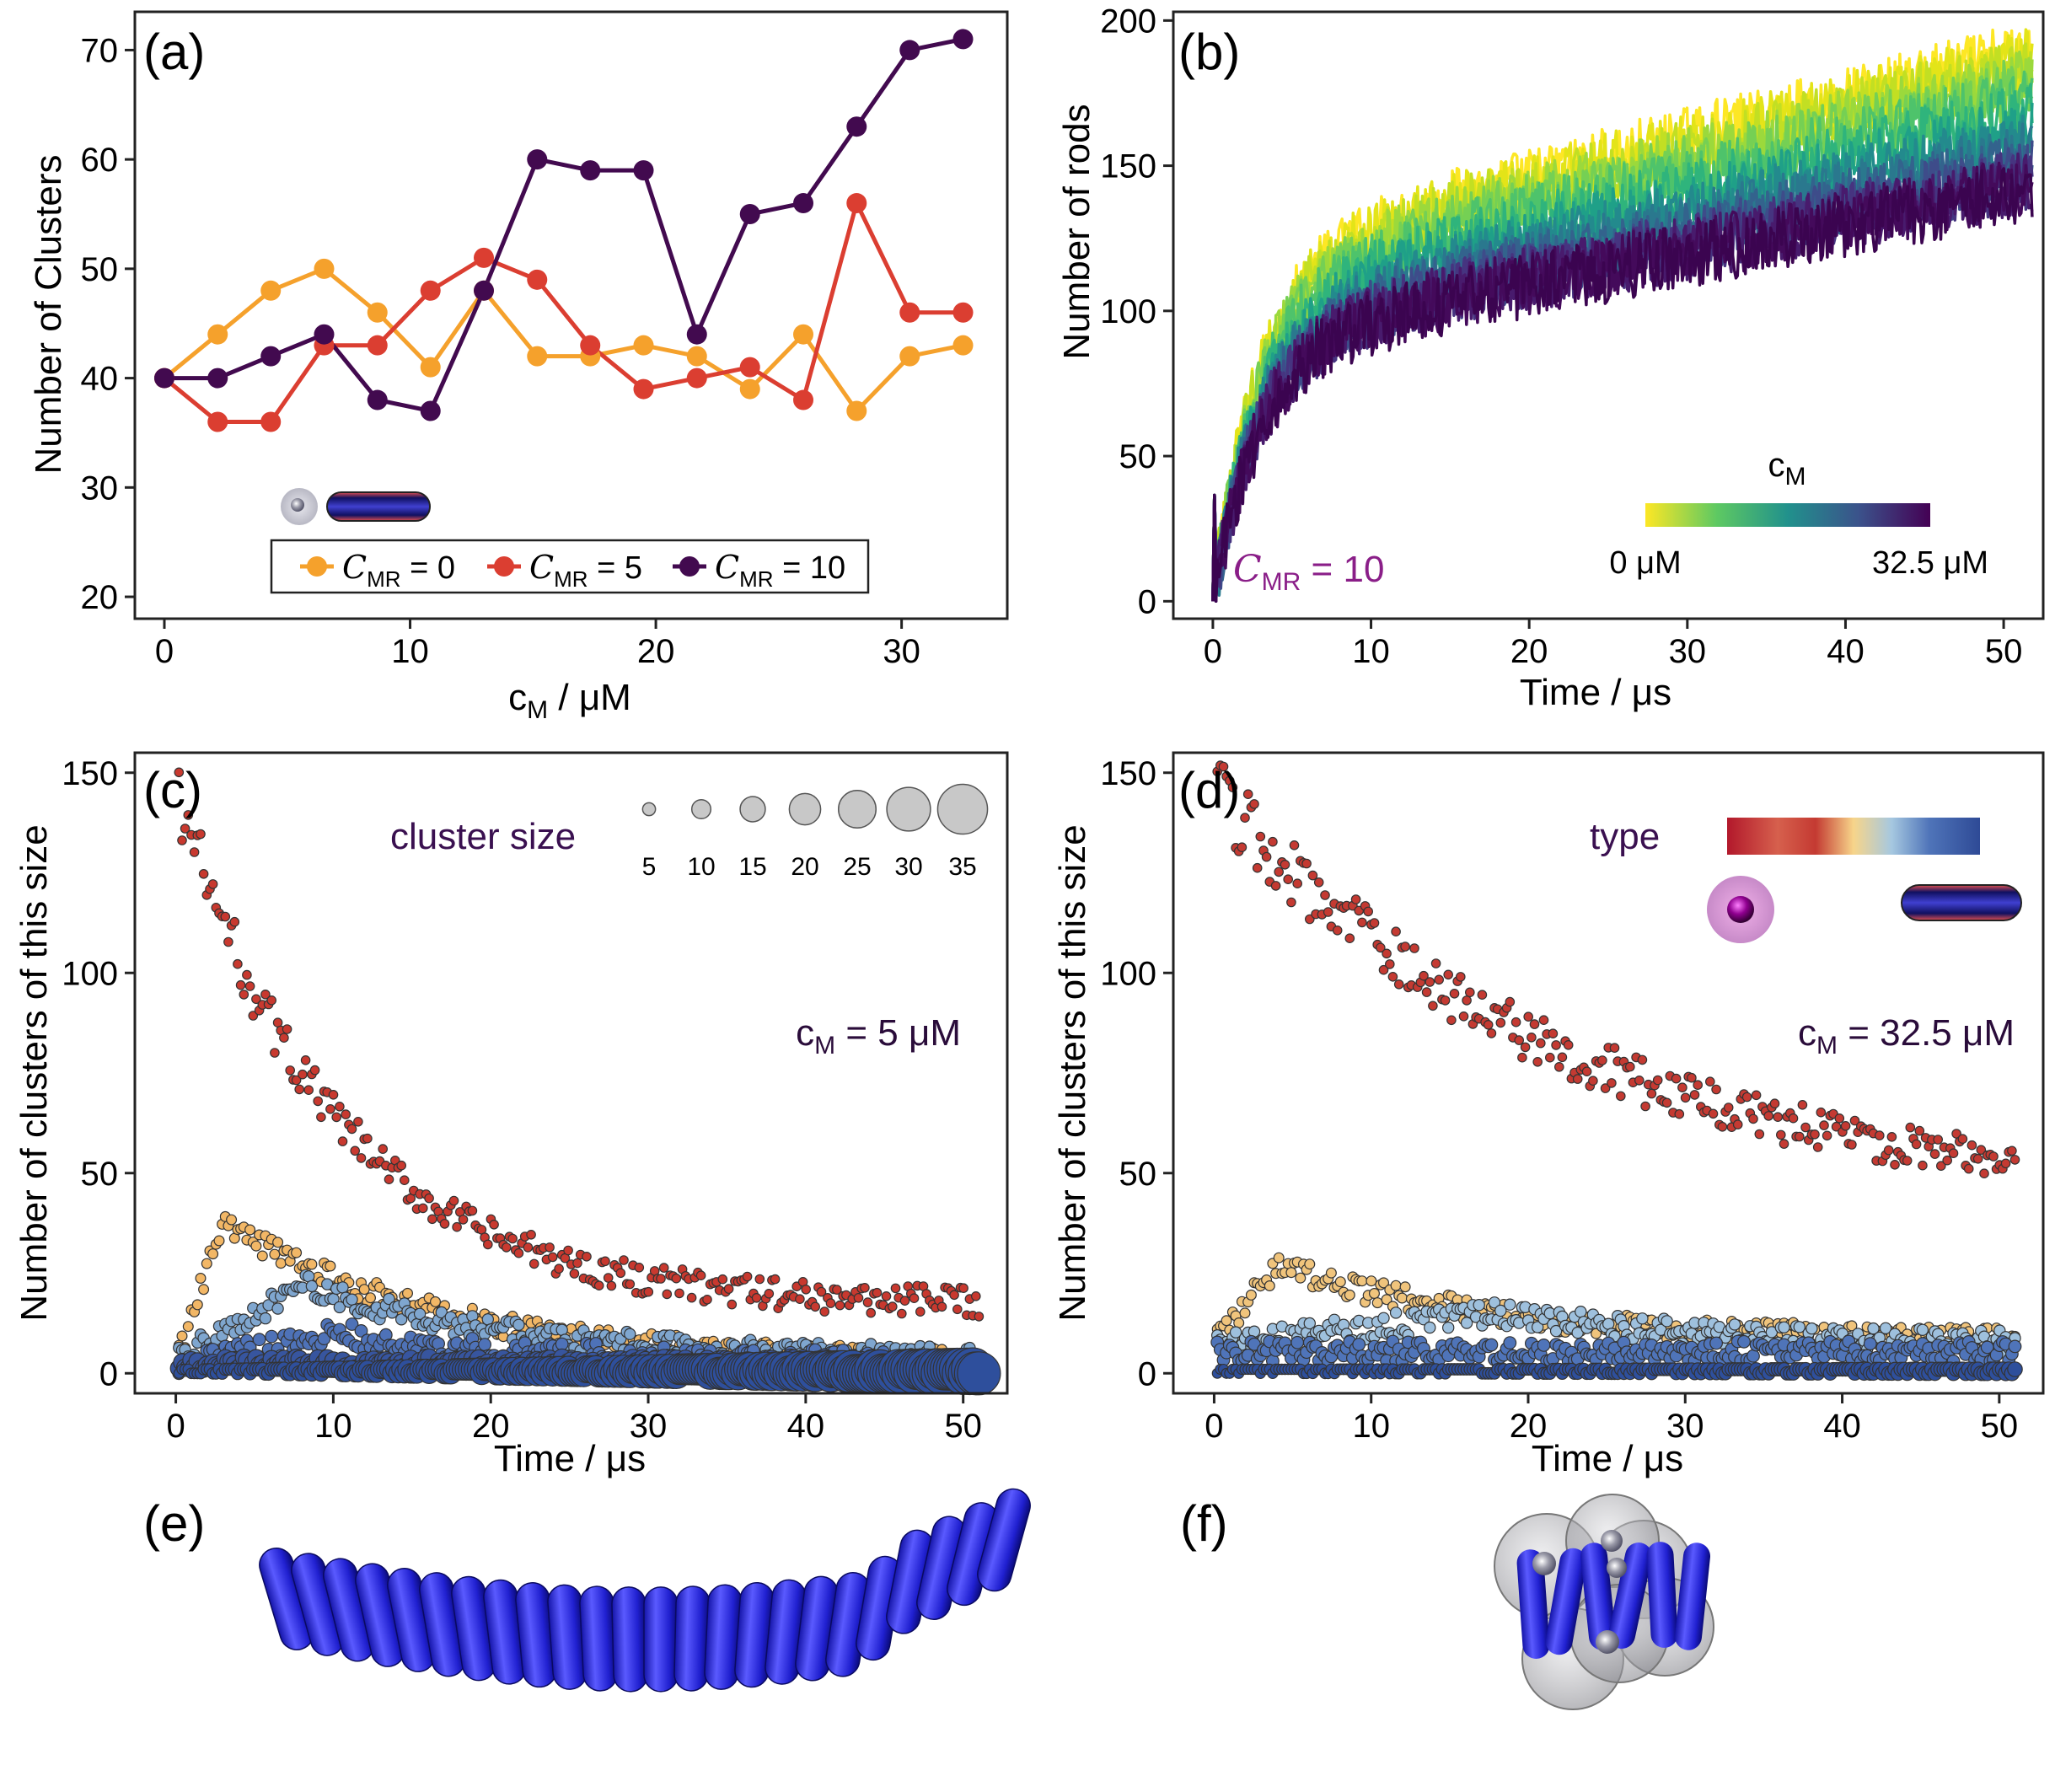  Describe the element at coordinates (649, 867) in the screenshot. I see `size-legend-label: 5` at that location.